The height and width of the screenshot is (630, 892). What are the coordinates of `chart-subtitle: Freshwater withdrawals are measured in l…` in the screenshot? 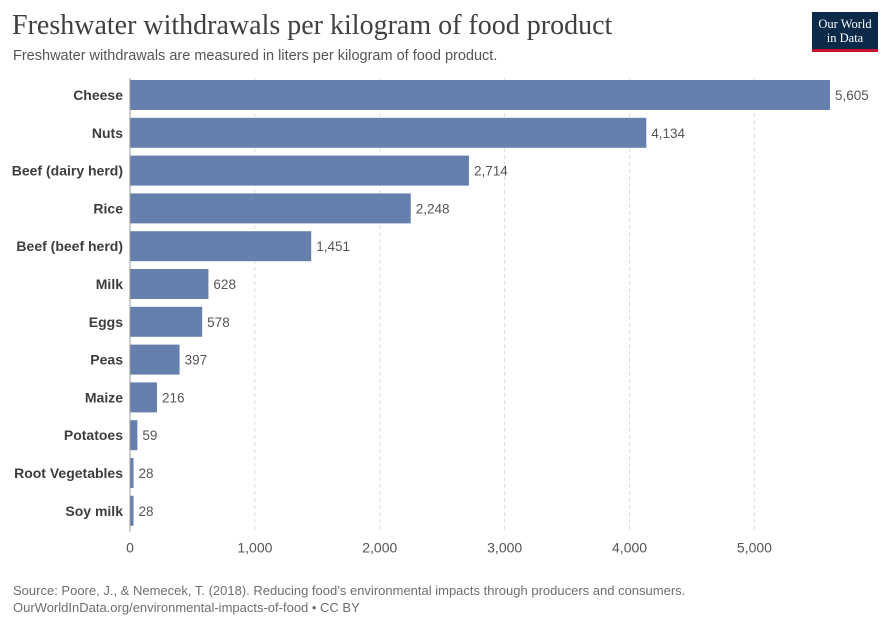 It's located at (255, 56).